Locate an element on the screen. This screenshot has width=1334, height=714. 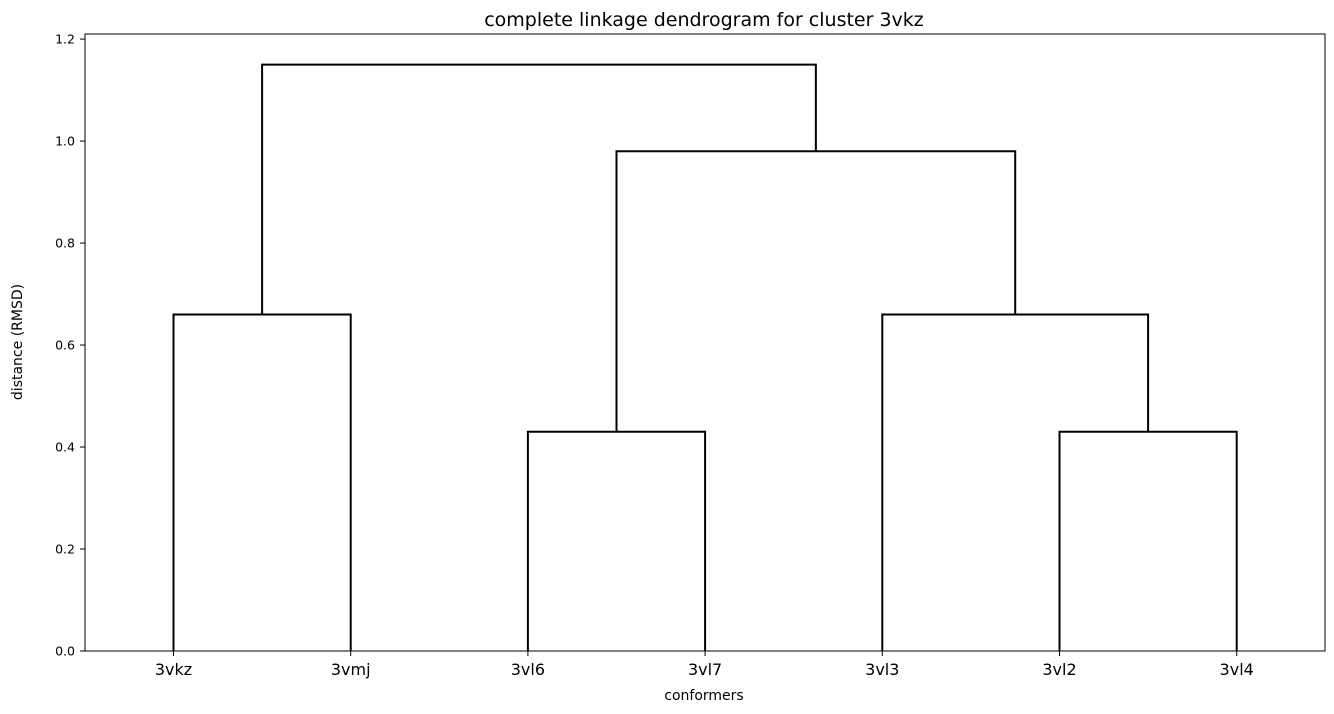
x-tick-label: 3vmj is located at coordinates (351, 669).